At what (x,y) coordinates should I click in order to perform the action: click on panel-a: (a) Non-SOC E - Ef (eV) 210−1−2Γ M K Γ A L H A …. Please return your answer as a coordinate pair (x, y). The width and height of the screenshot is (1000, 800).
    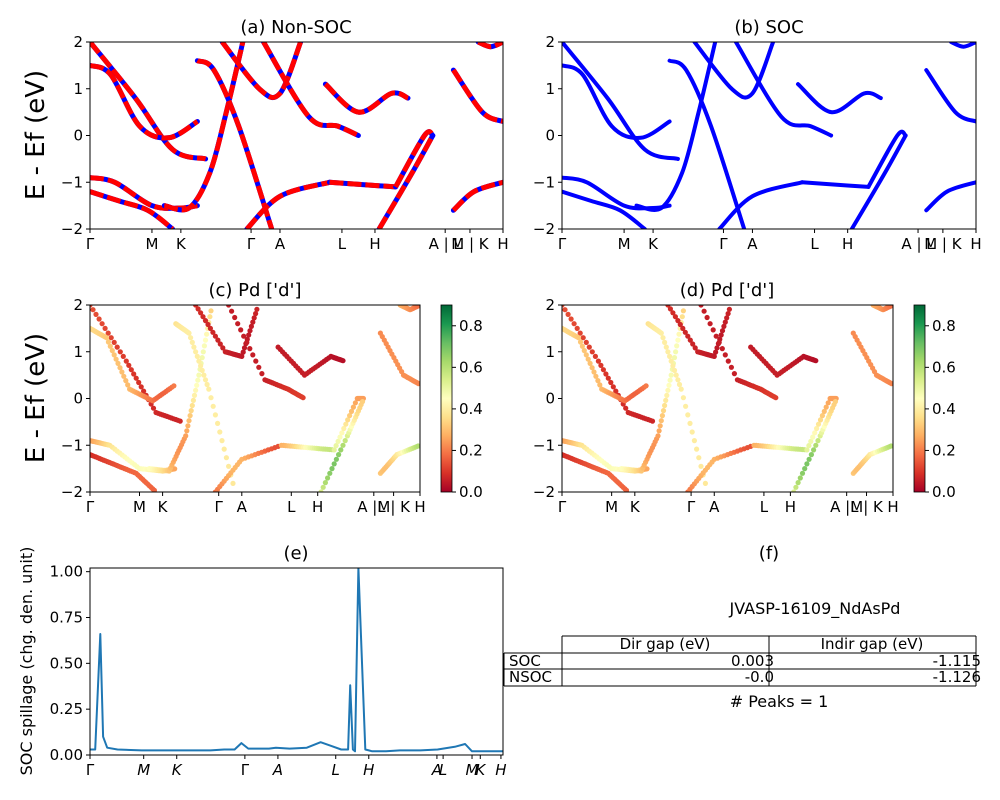
    Looking at the image, I should click on (265, 135).